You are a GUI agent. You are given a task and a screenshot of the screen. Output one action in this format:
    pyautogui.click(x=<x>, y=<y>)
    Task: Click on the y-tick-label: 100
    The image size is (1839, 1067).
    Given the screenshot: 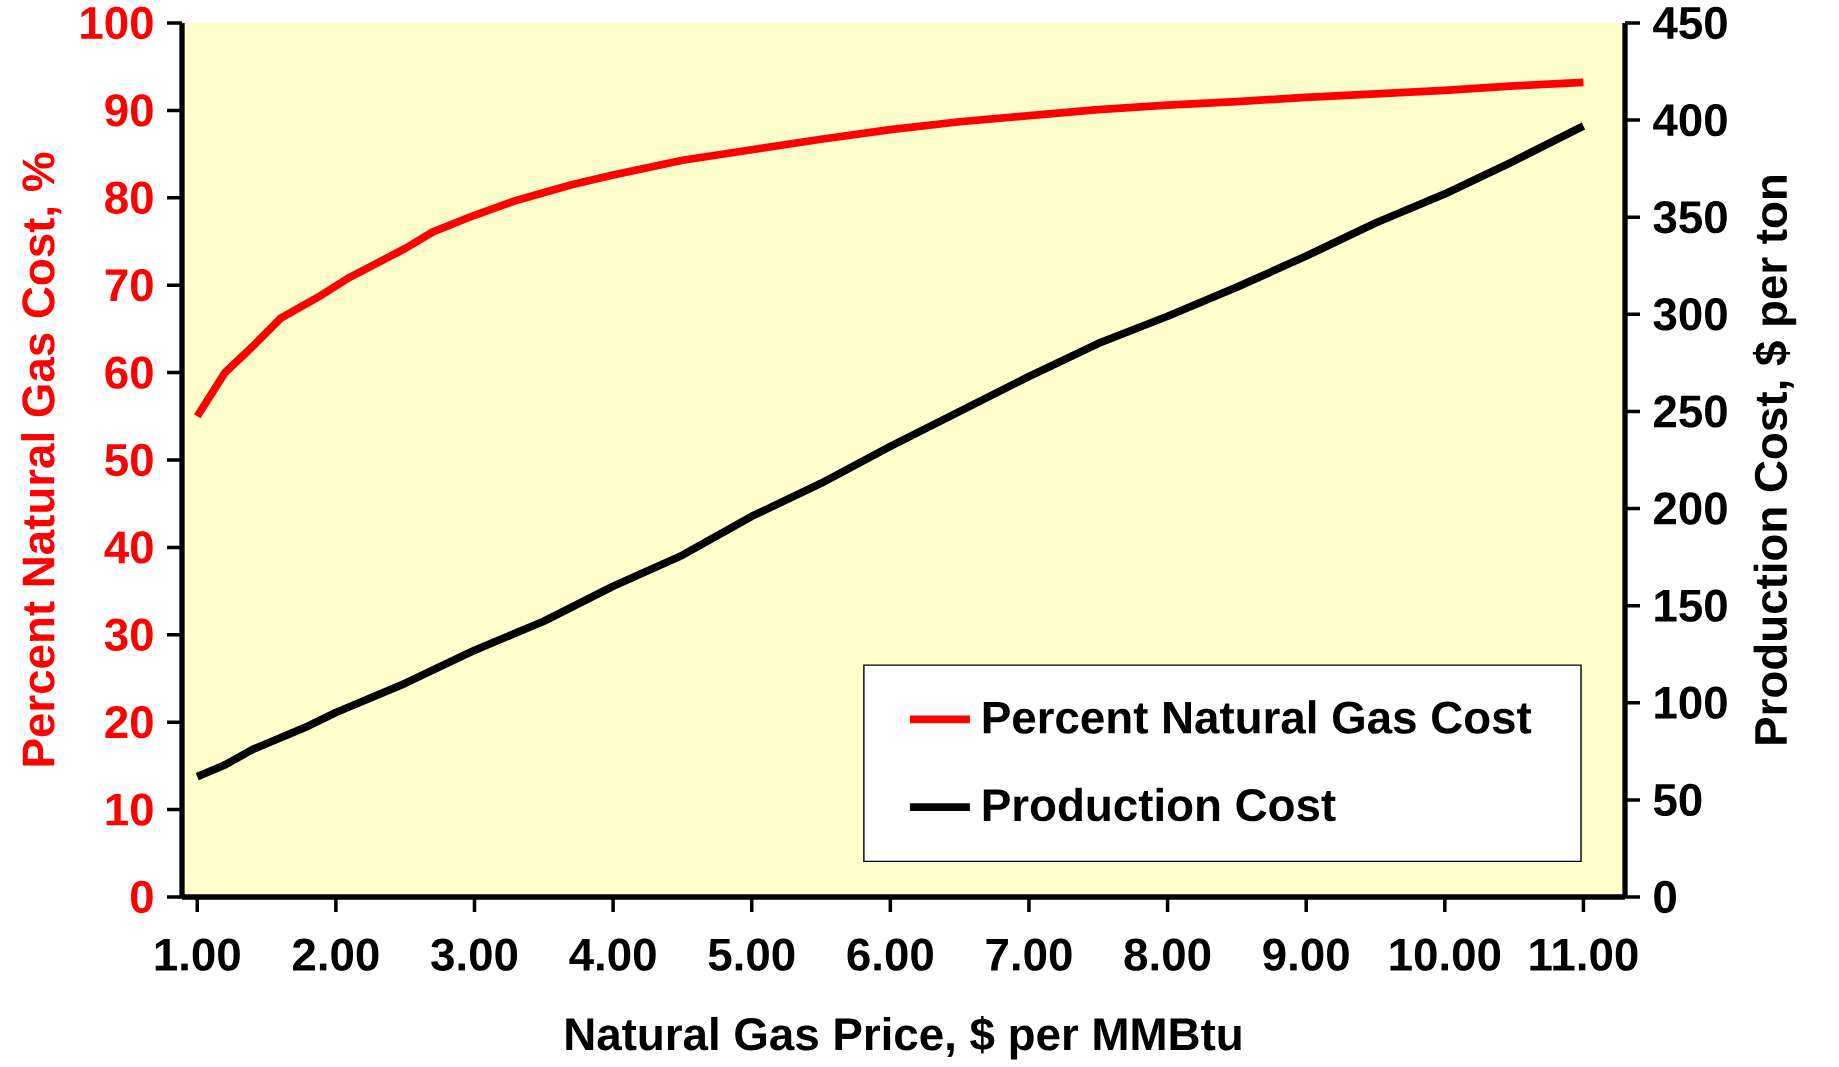 What is the action you would take?
    pyautogui.click(x=117, y=23)
    